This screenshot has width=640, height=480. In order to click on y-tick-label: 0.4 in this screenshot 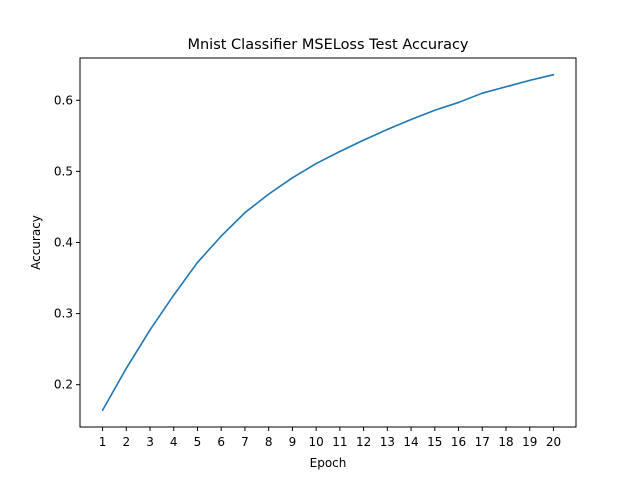, I will do `click(63, 243)`.